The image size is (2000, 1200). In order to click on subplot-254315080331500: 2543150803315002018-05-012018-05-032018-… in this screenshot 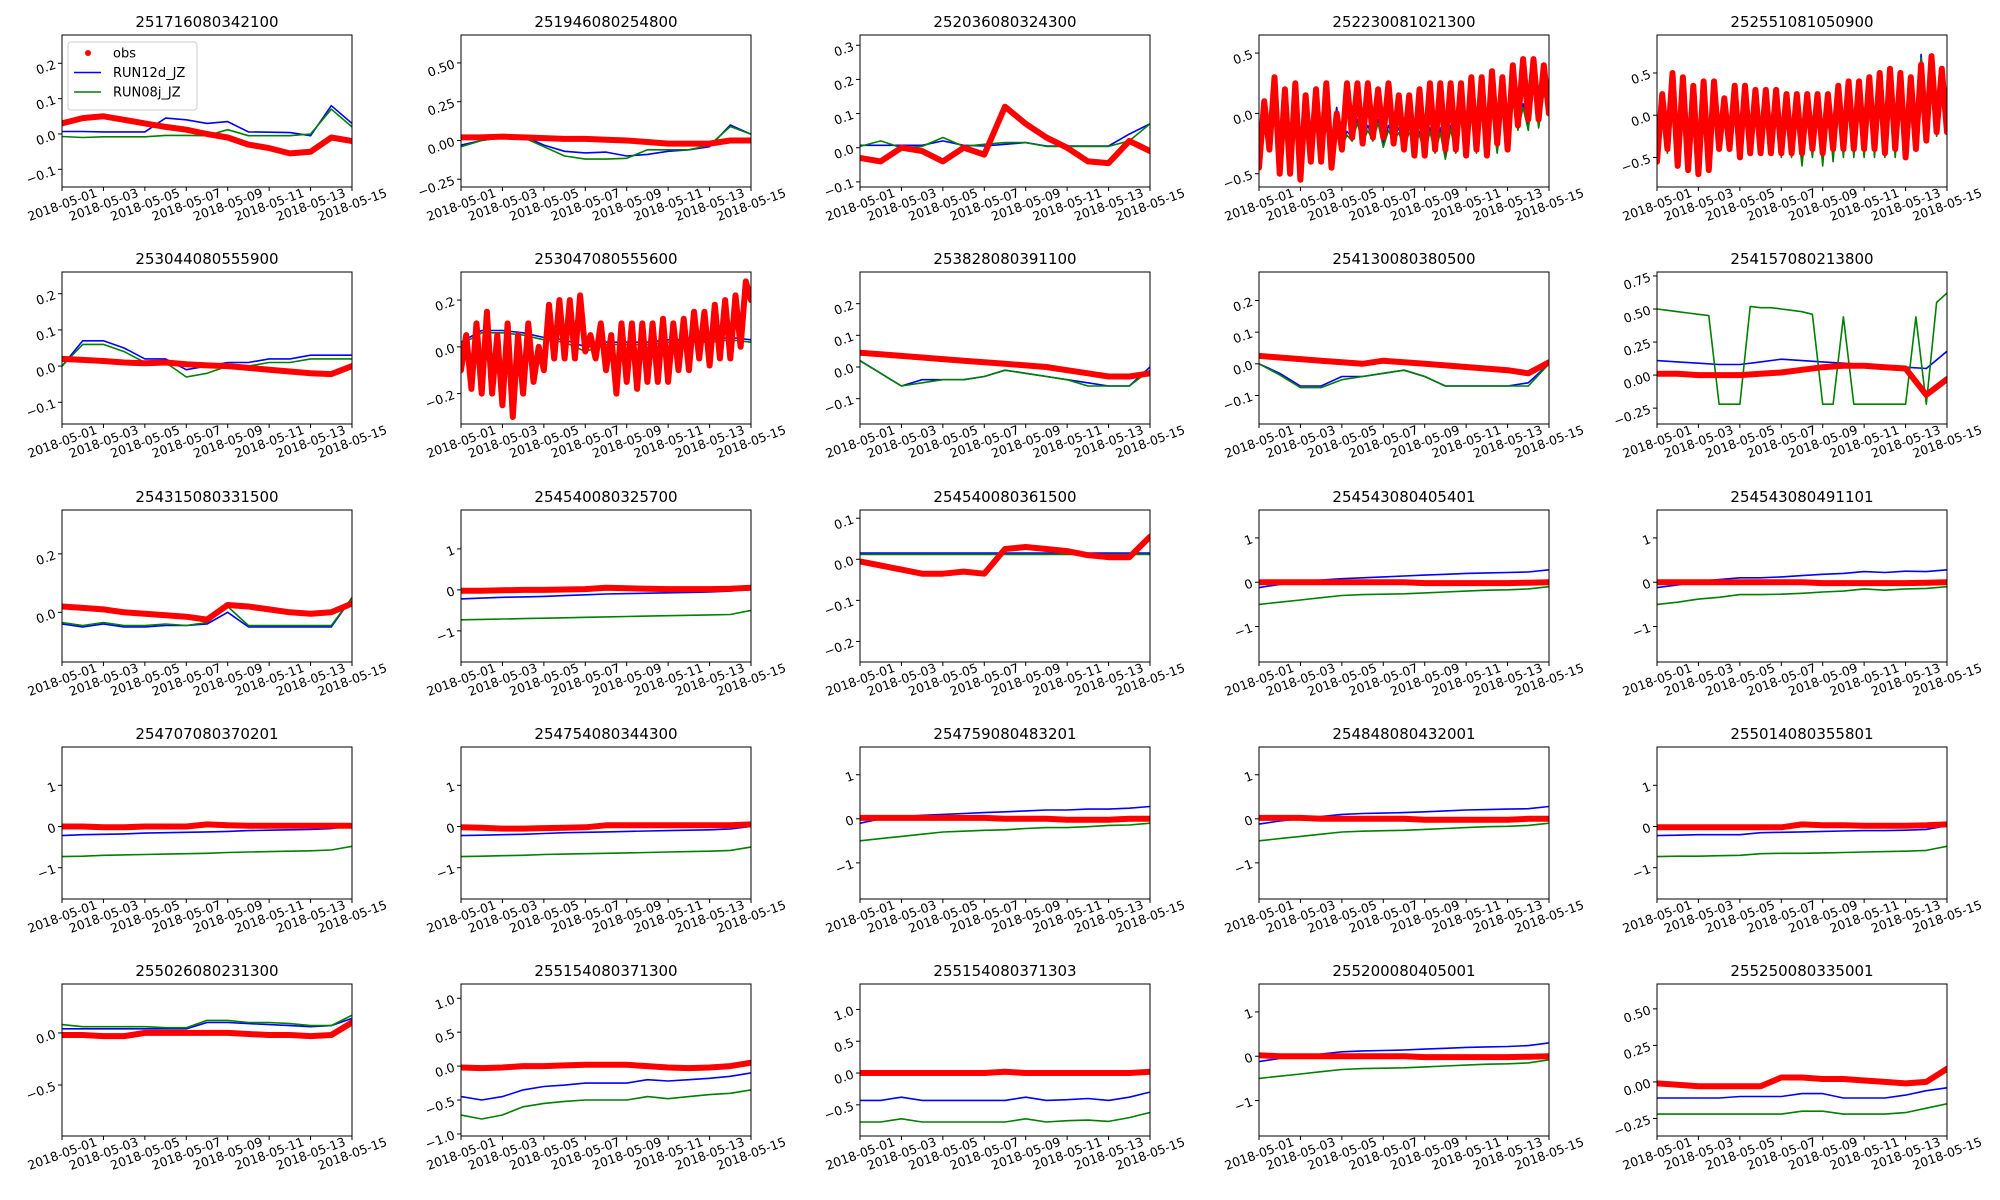, I will do `click(206, 593)`.